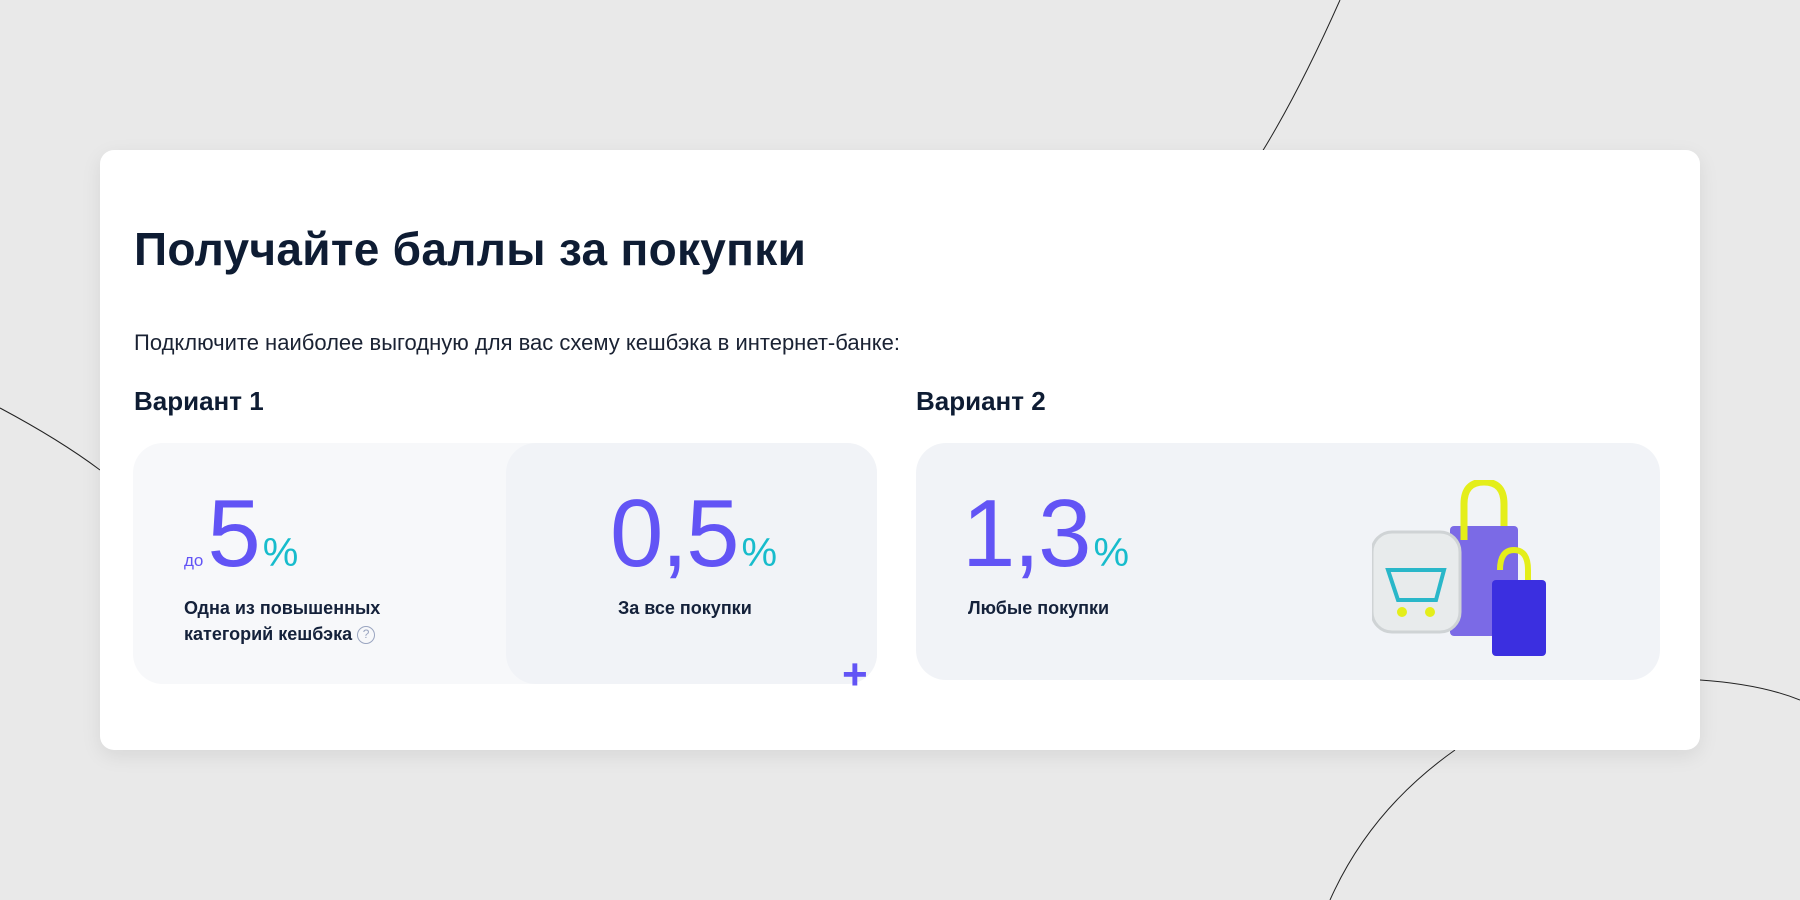 This screenshot has width=1800, height=900. I want to click on any-purchases-caption: Любые покупки, so click(1039, 608).